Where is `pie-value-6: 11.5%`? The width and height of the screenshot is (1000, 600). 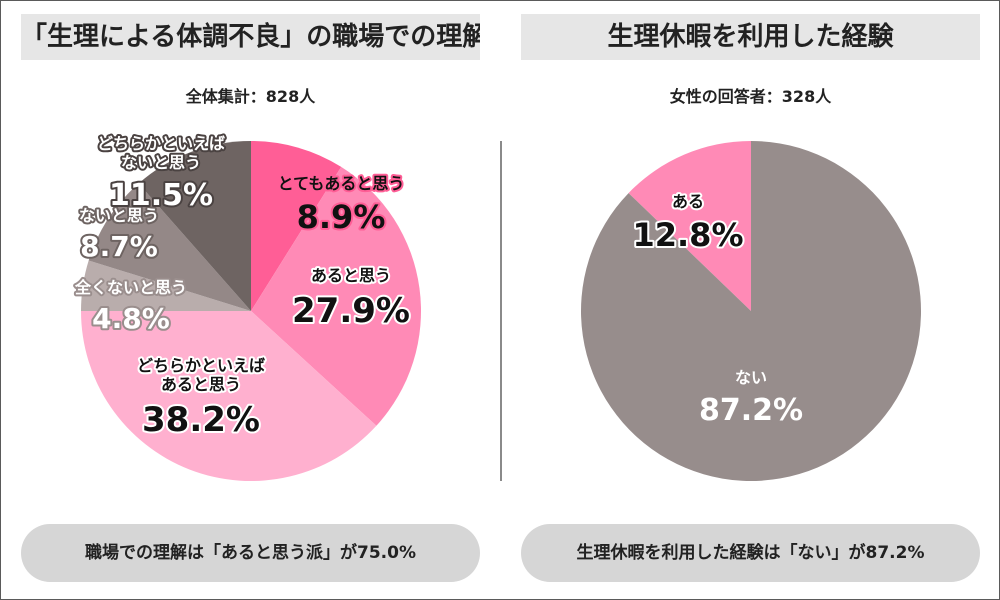
pie-value-6: 11.5% is located at coordinates (161, 195).